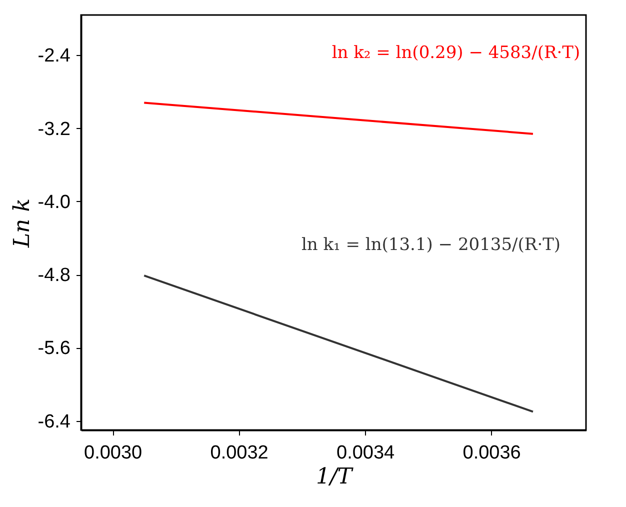 The width and height of the screenshot is (626, 507). What do you see at coordinates (54, 56) in the screenshot?
I see `y-tick-label: -2.4` at bounding box center [54, 56].